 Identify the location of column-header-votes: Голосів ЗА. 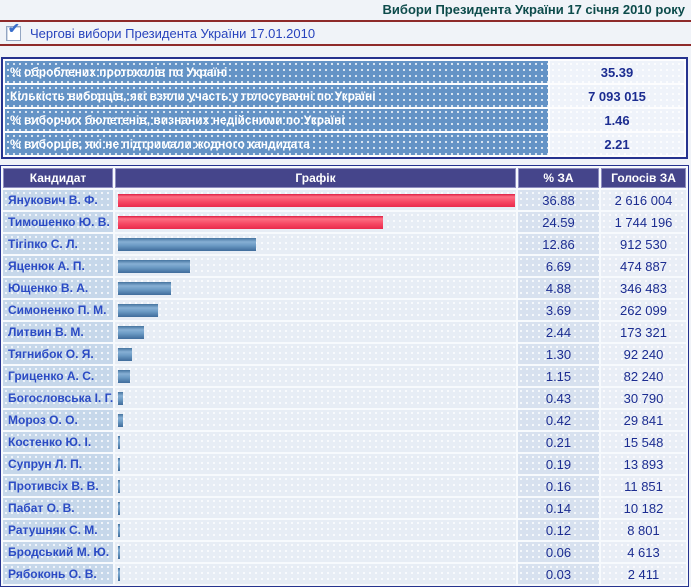
(643, 178).